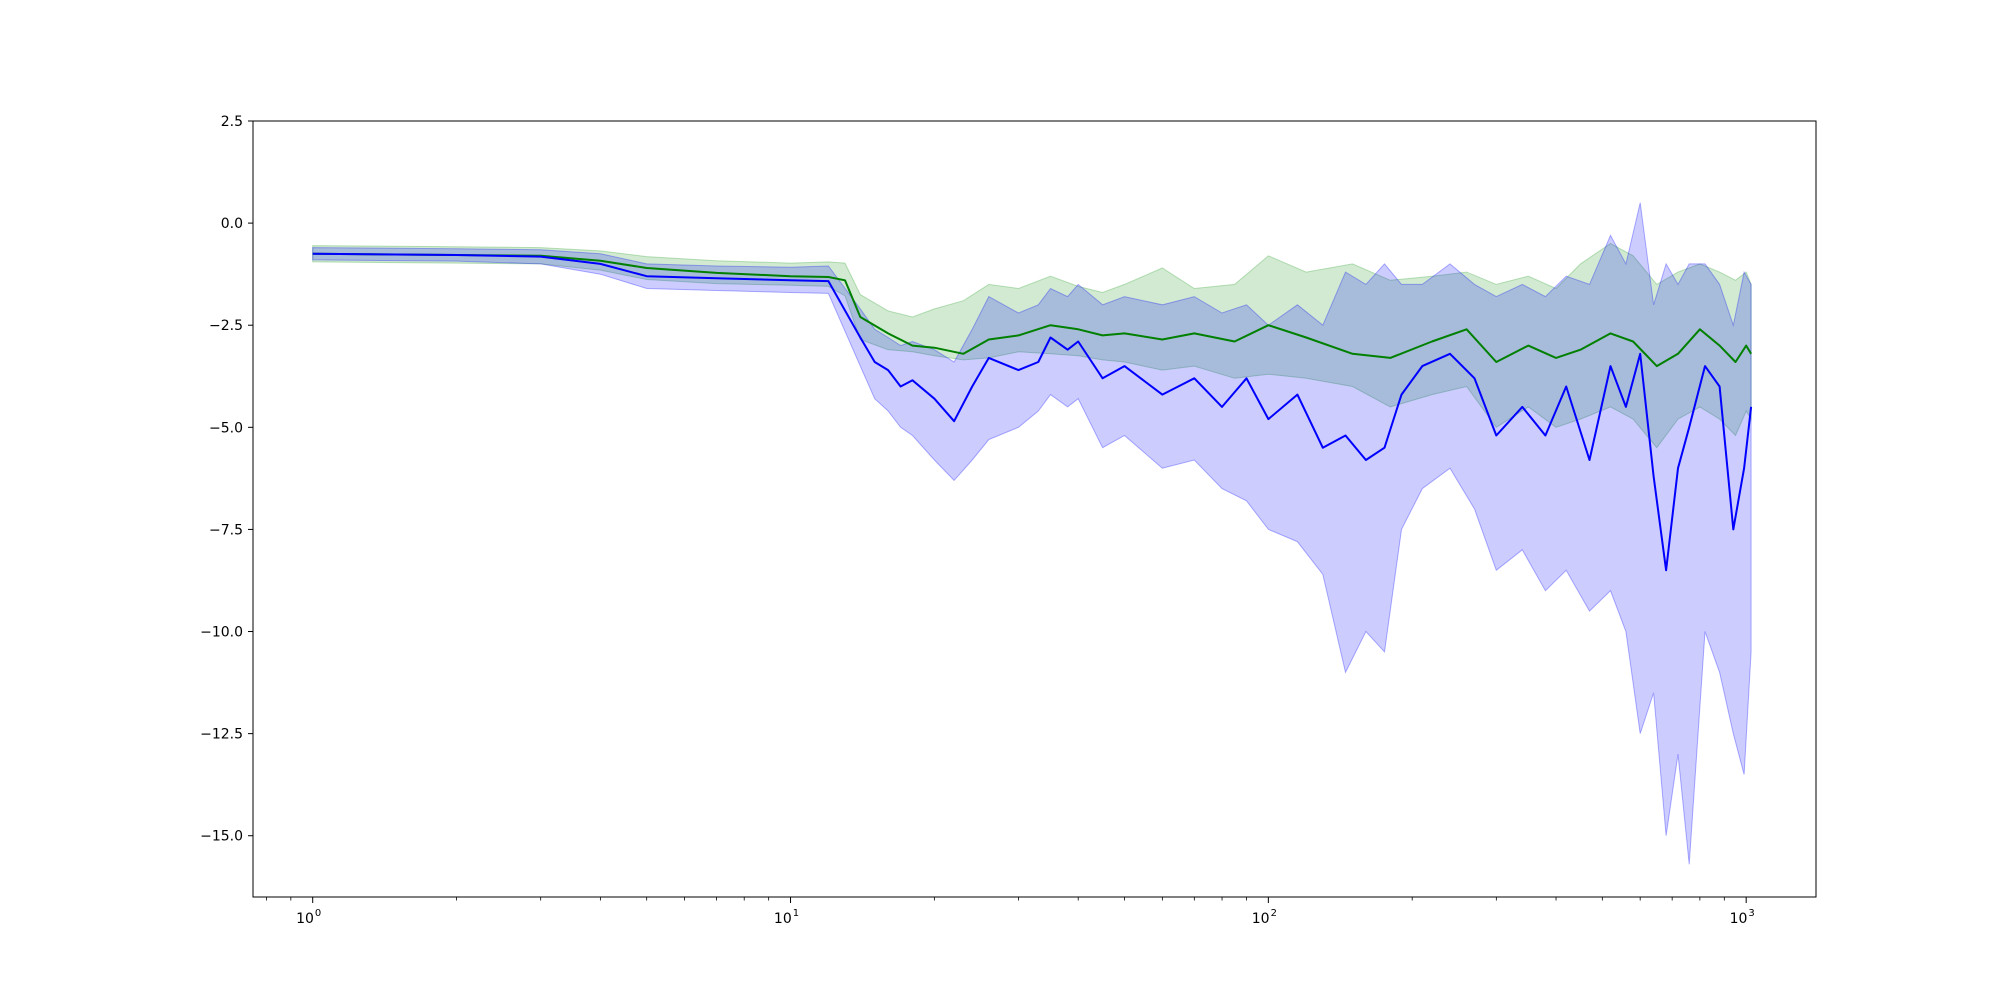 The image size is (2000, 1000). Describe the element at coordinates (226, 530) in the screenshot. I see `y-tick-label: −7.5` at that location.